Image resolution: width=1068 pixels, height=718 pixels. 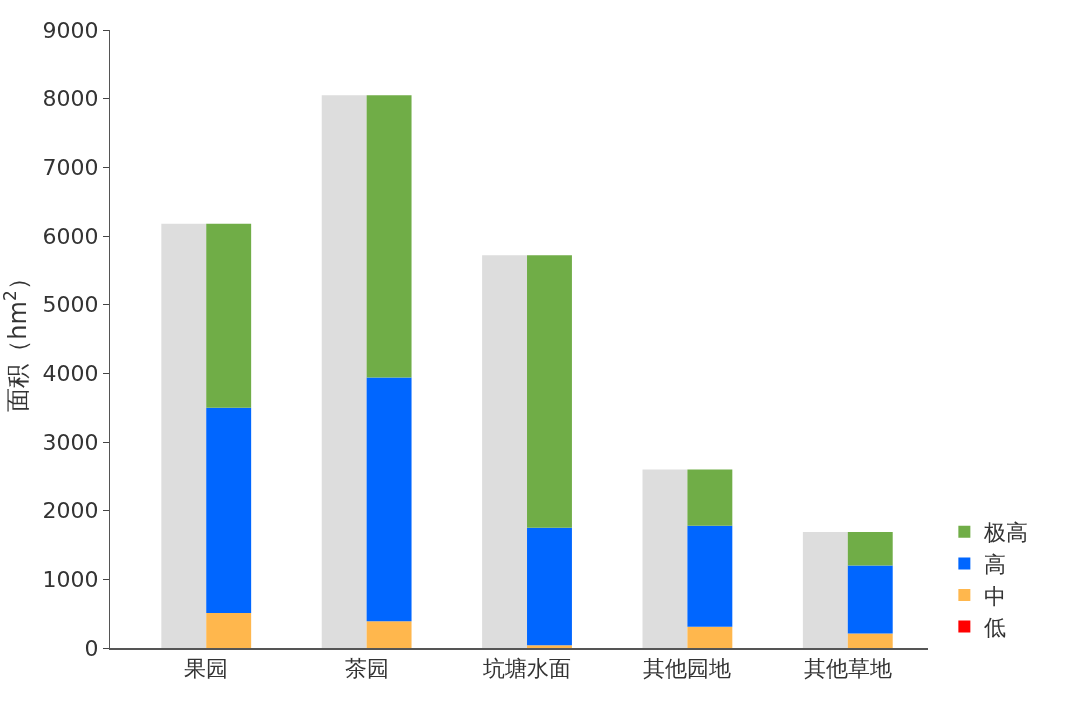 What do you see at coordinates (70, 580) in the screenshot?
I see `y-tick-label: 1000` at bounding box center [70, 580].